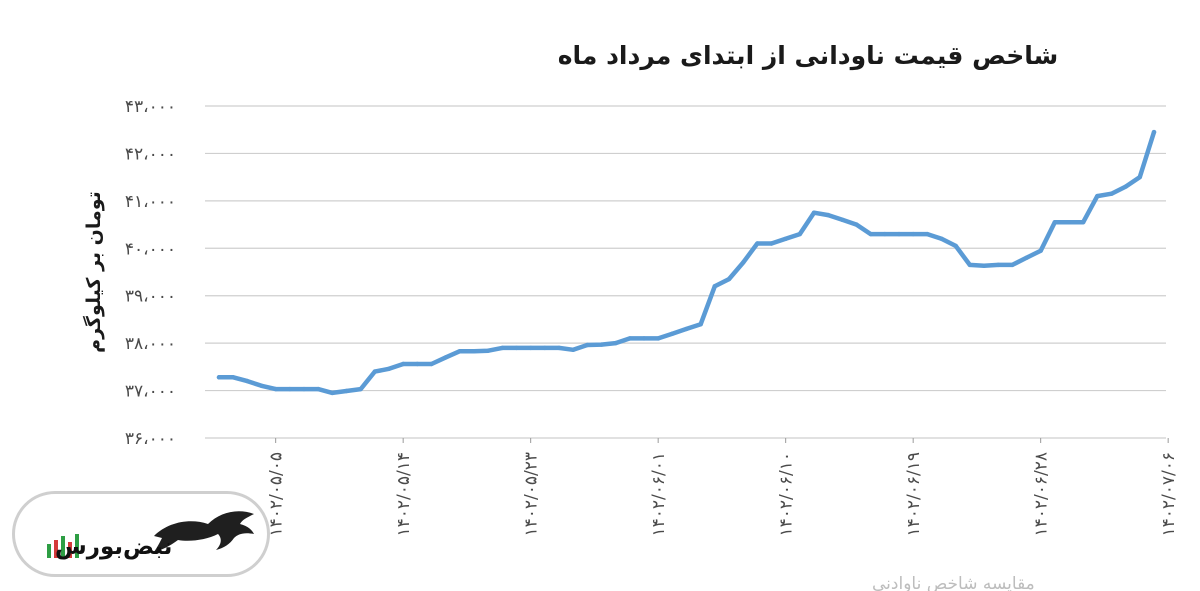 The width and height of the screenshot is (1200, 591). What do you see at coordinates (150, 154) in the screenshot?
I see `y-tick-label: ۴۲،۰۰۰` at bounding box center [150, 154].